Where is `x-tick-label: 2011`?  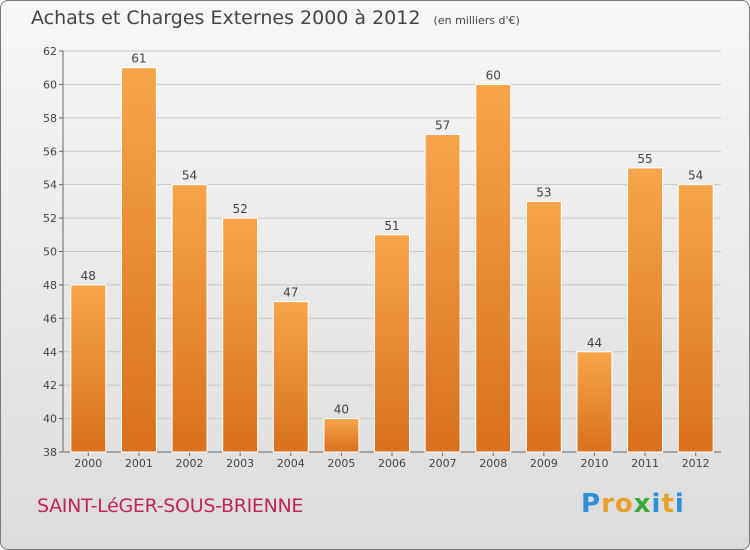 x-tick-label: 2011 is located at coordinates (645, 463).